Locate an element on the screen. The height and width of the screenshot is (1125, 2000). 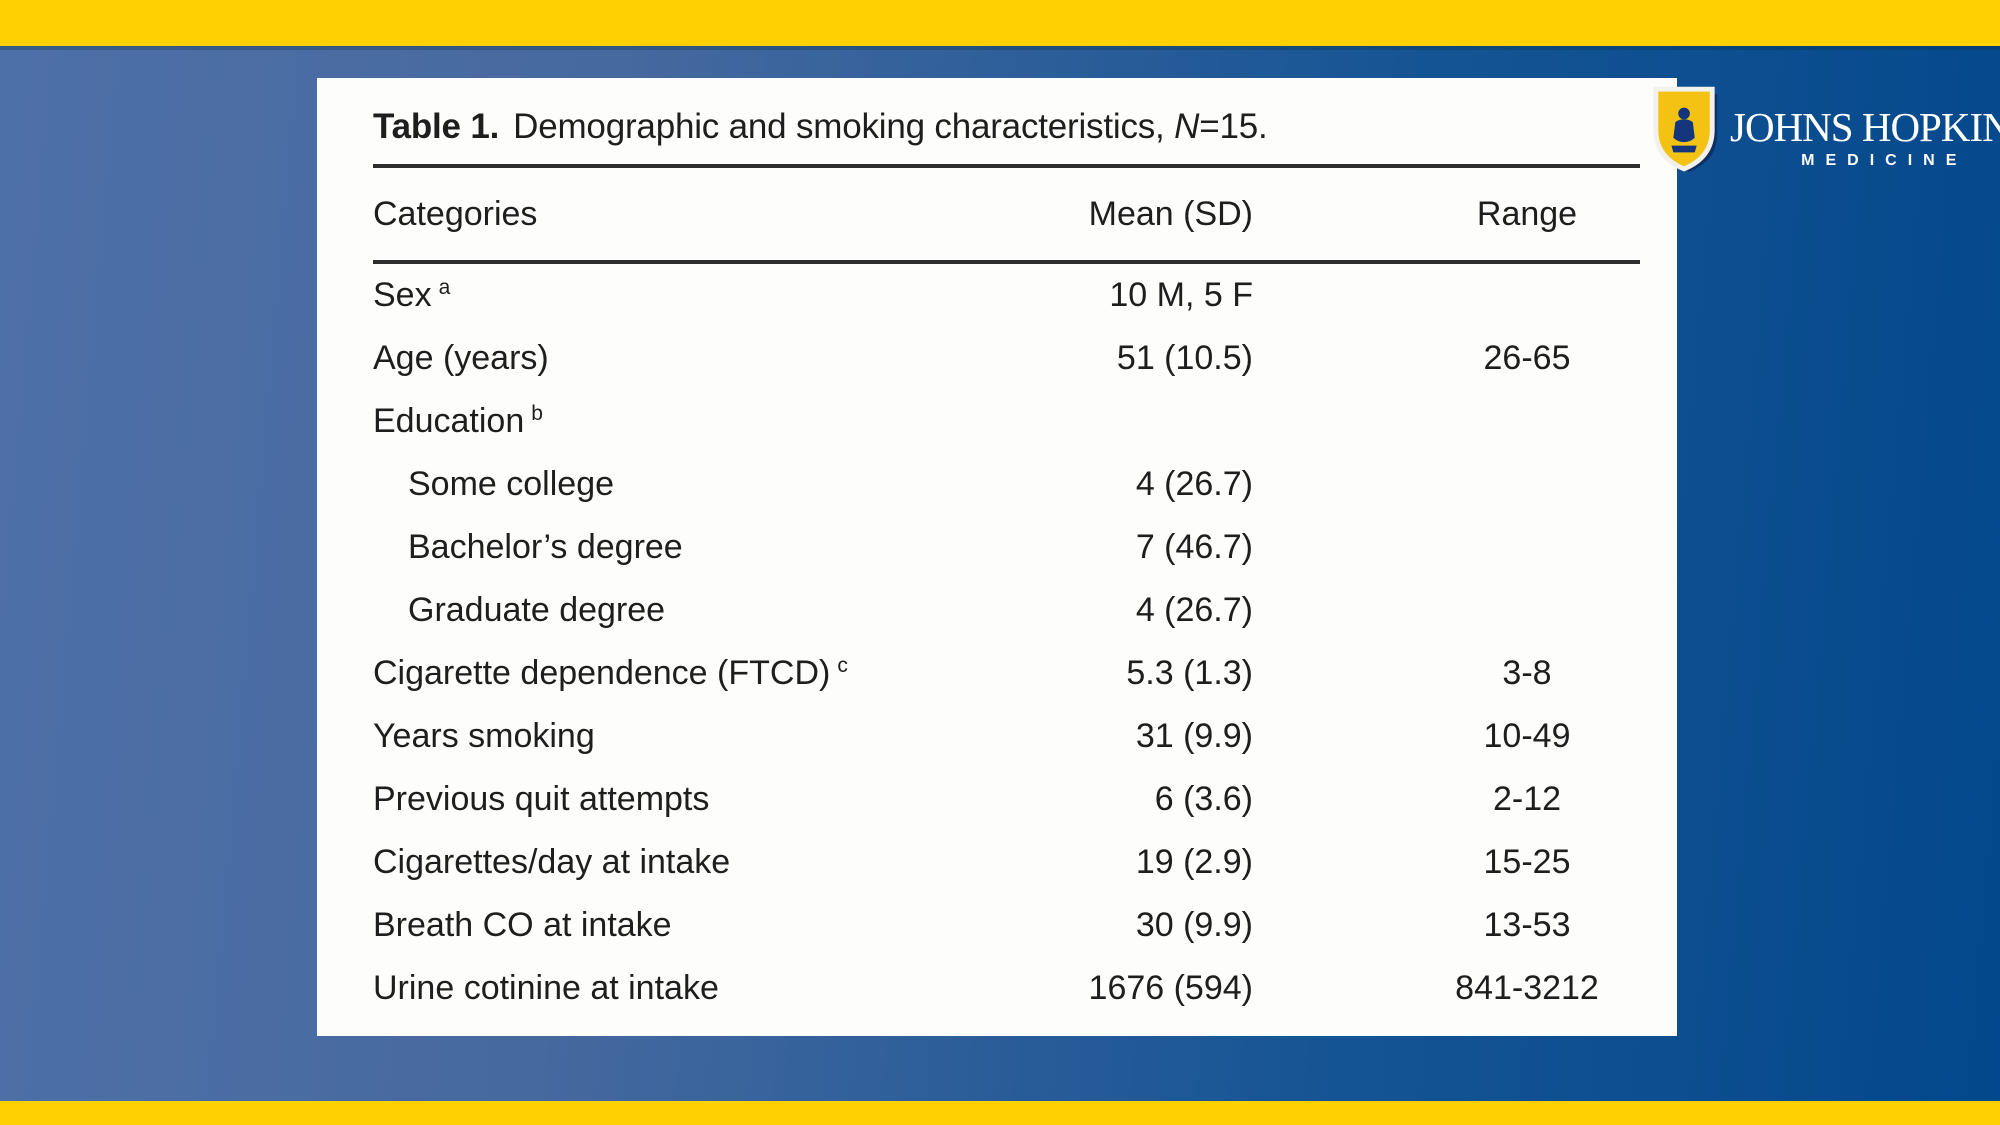
bottom-accent-bar is located at coordinates (1000, 1113).